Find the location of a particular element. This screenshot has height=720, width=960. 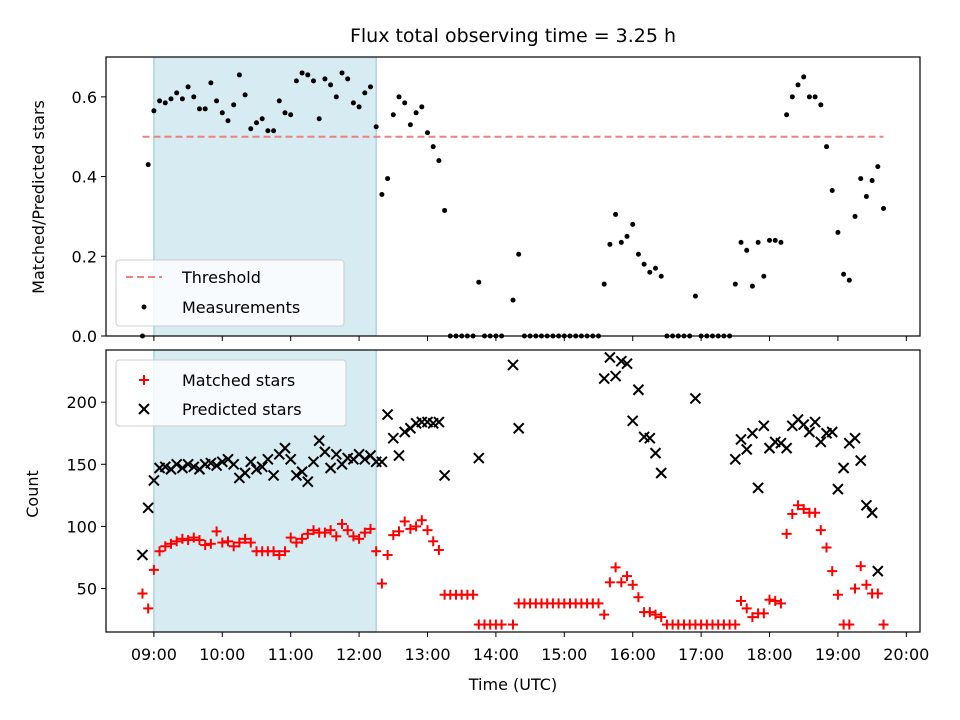

top-panel-x-ticks is located at coordinates (530, 338).